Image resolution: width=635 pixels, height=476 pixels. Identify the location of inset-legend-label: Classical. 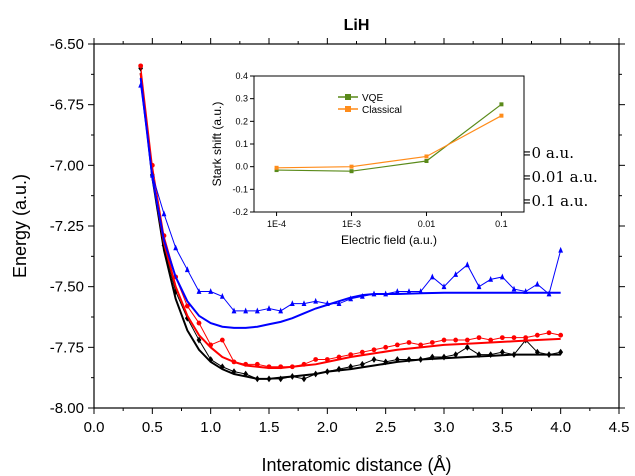
(382, 110).